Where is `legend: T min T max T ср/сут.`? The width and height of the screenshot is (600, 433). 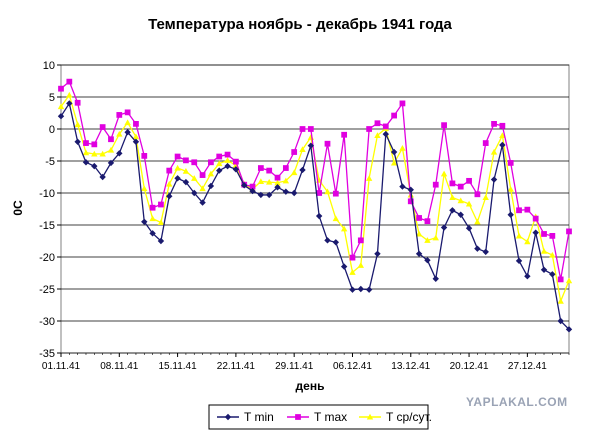
legend: T min T max T ср/сут. is located at coordinates (320, 417).